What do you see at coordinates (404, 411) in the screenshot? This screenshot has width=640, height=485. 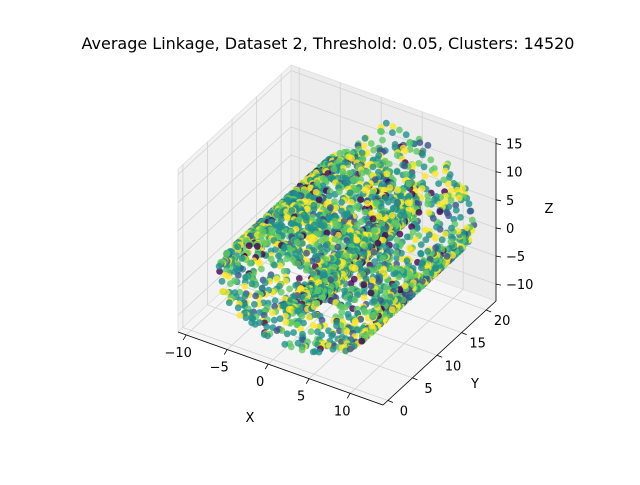 I see `y-tick-label: 0` at bounding box center [404, 411].